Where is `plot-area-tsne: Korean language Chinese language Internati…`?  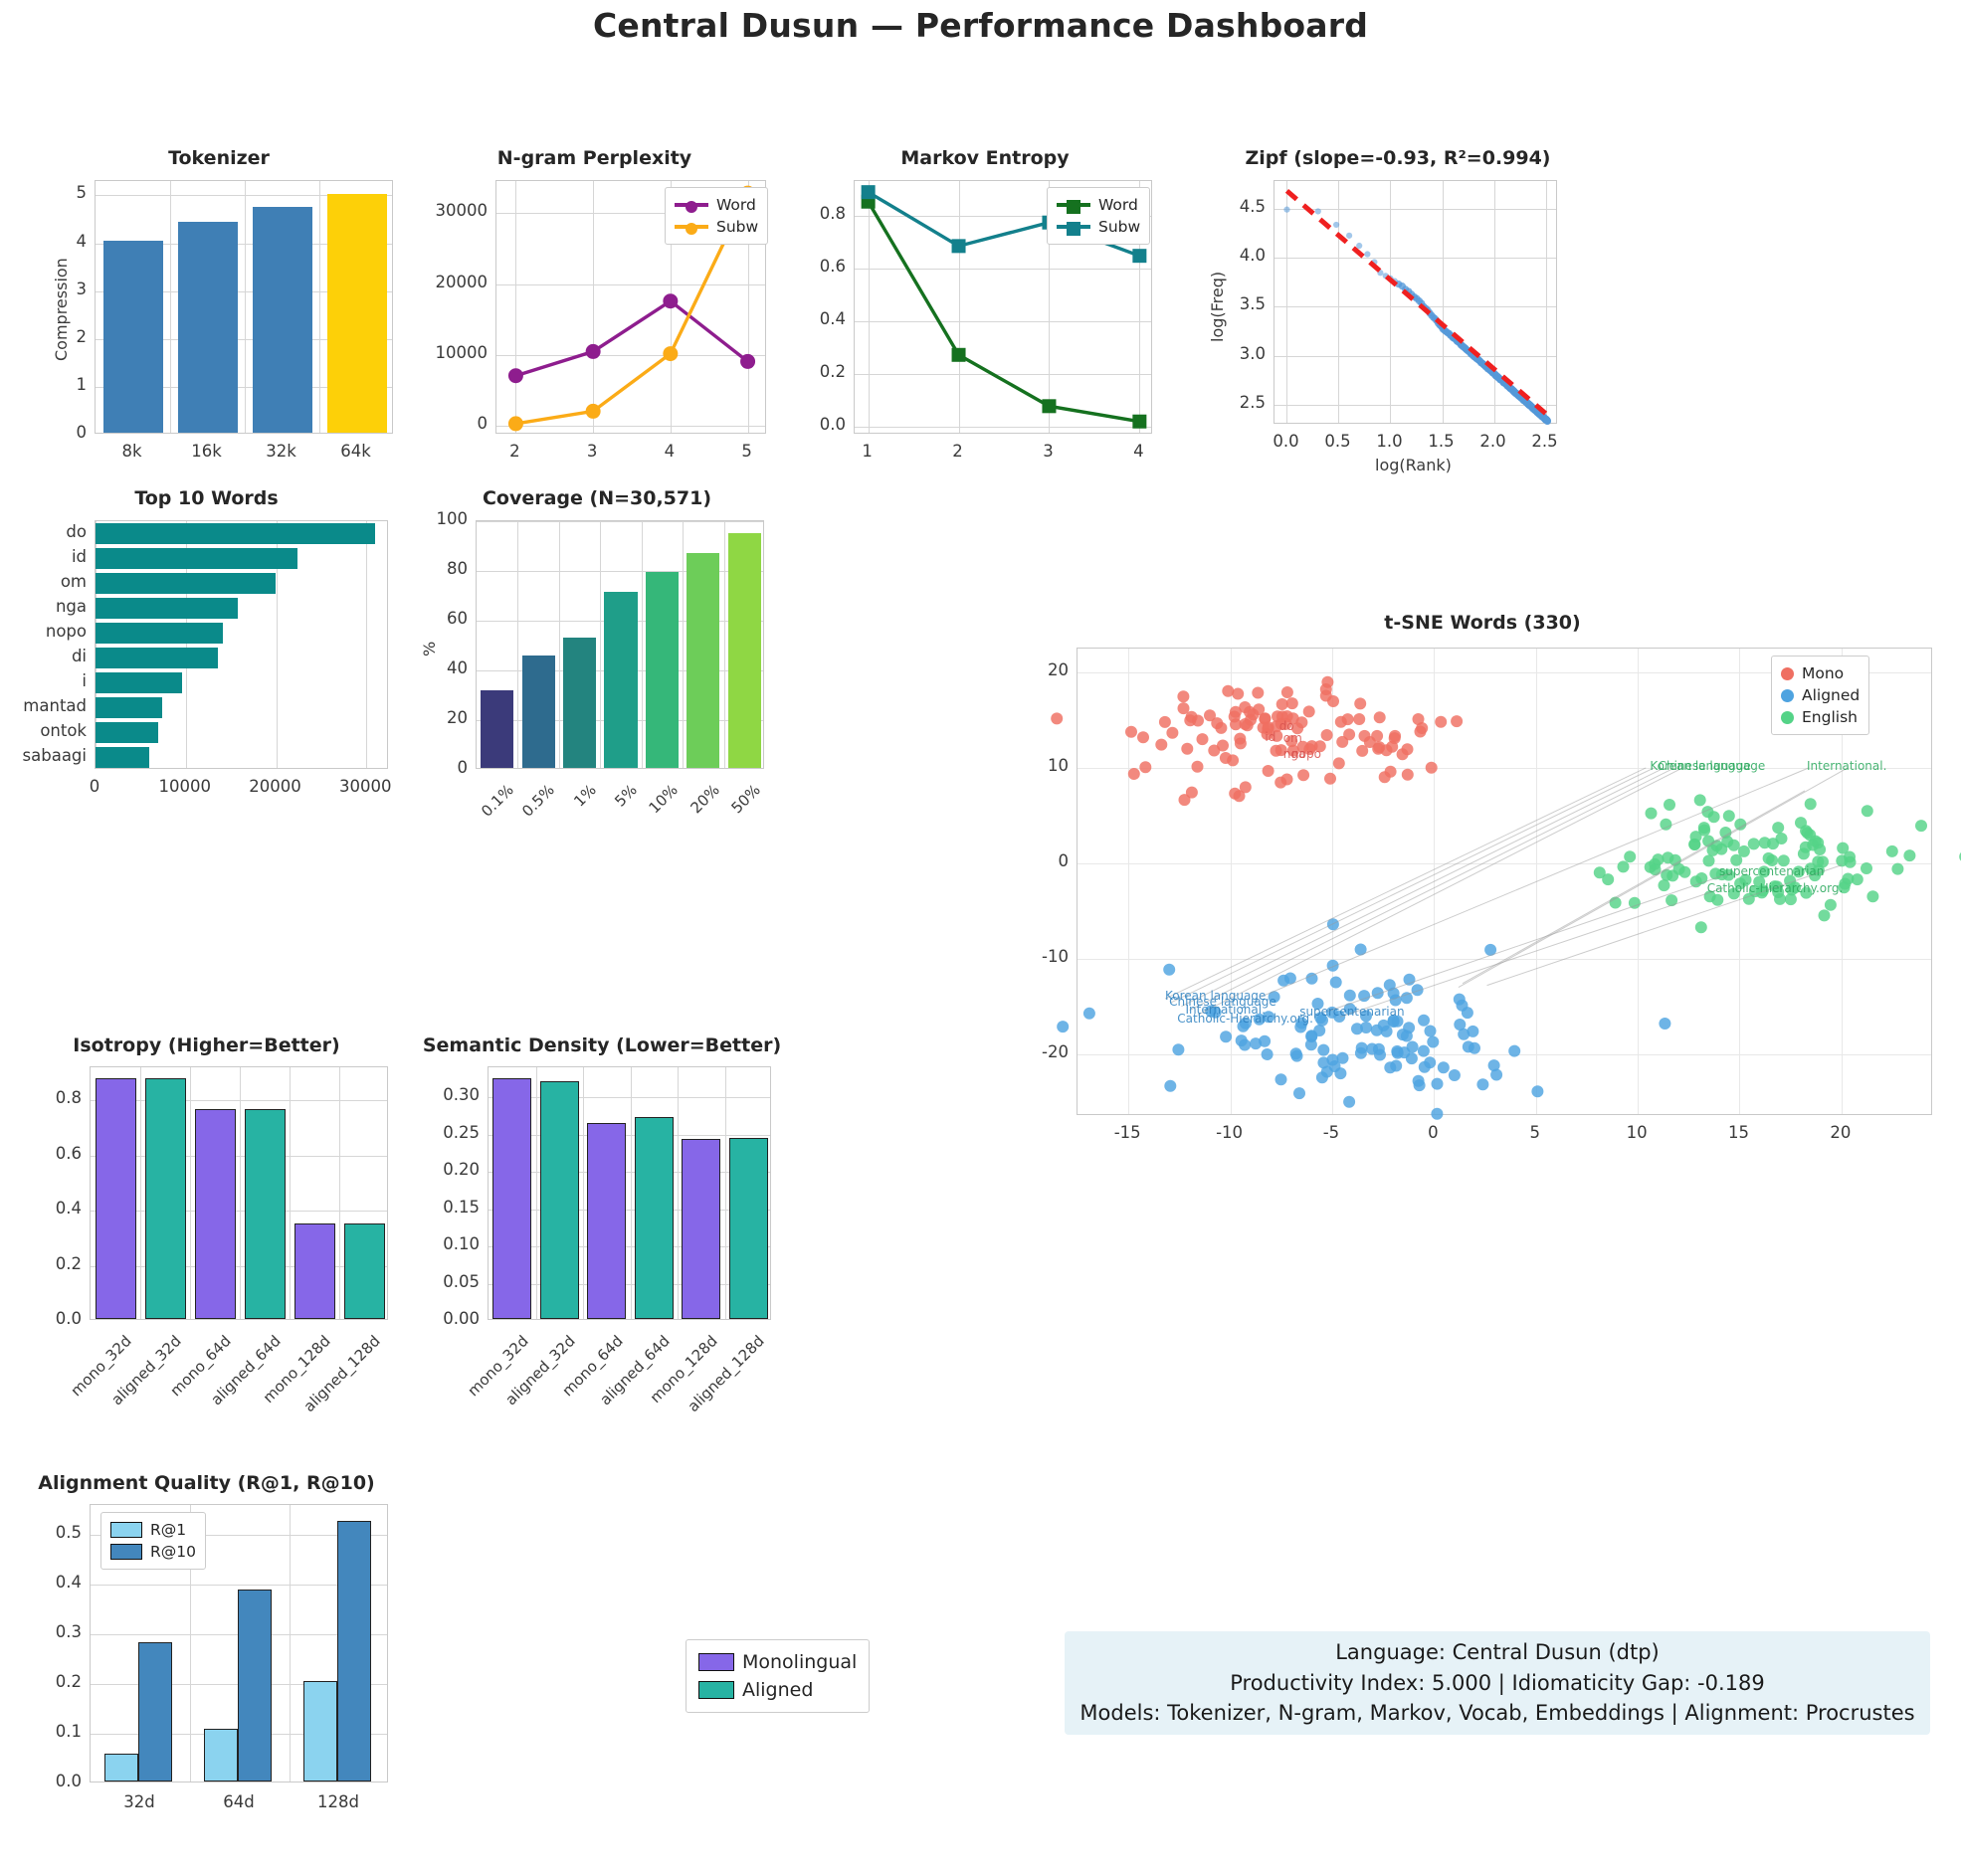
plot-area-tsne: Korean language Chinese language Internati… is located at coordinates (1506, 884).